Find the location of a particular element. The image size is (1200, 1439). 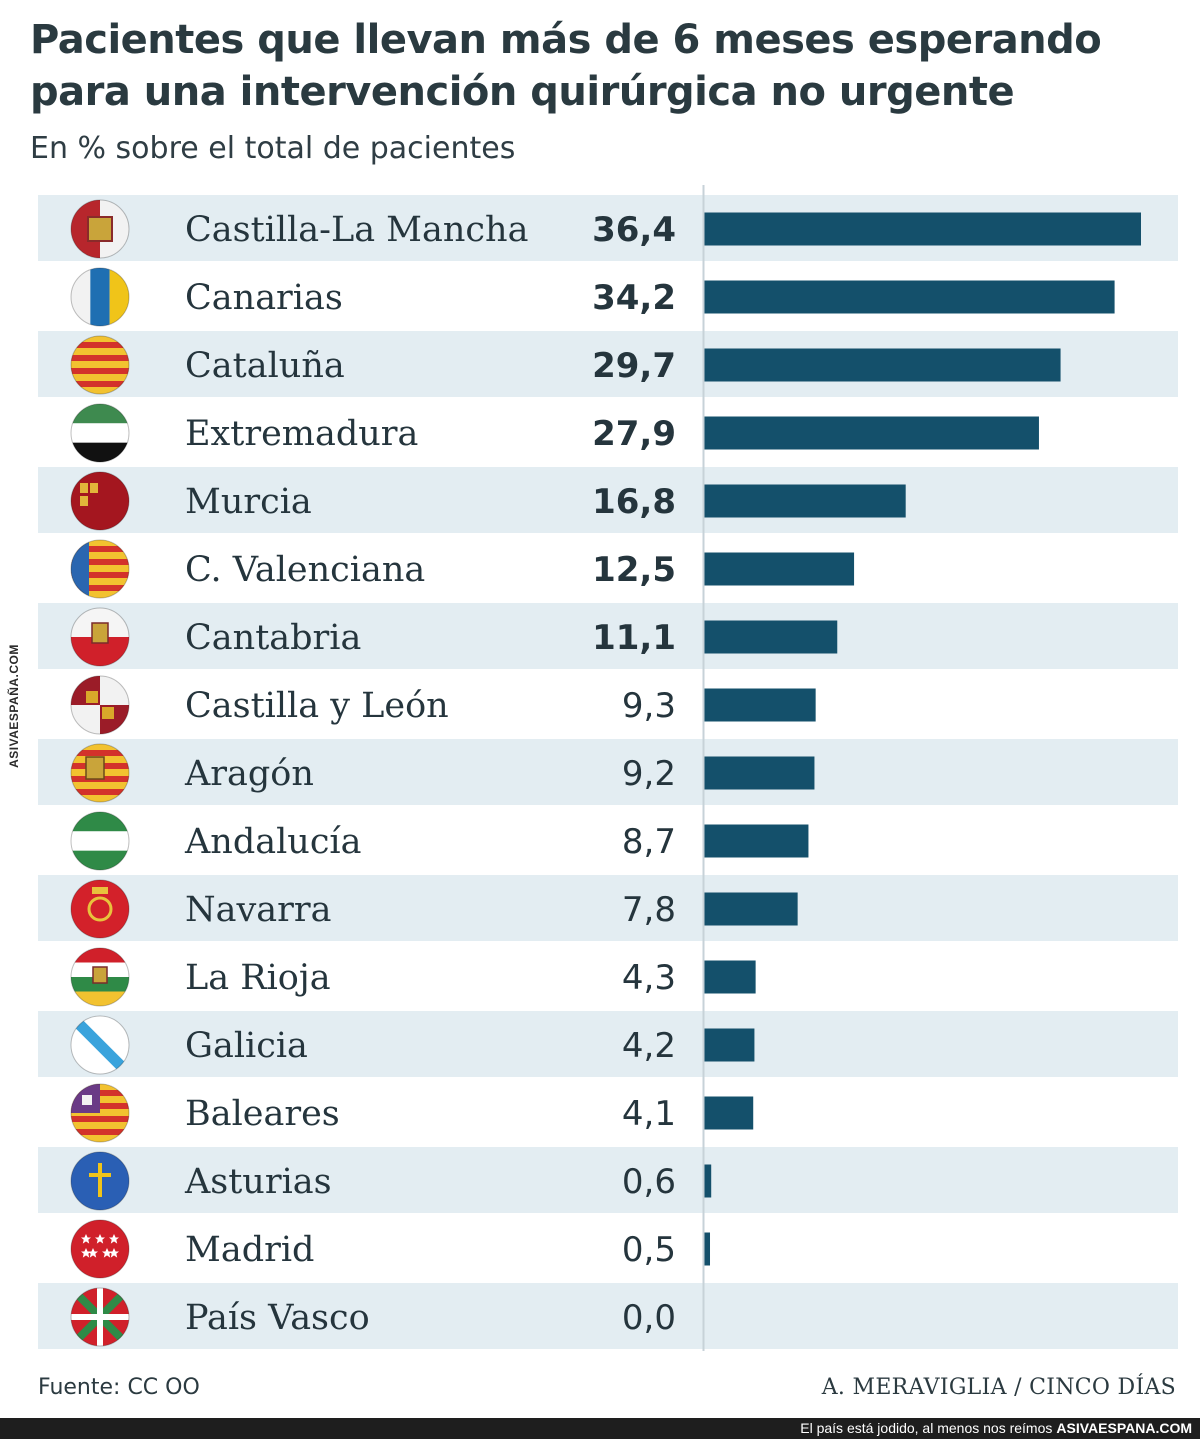

watermark-caption: El país está jodido, al menos nos reímos is located at coordinates (926, 1428).